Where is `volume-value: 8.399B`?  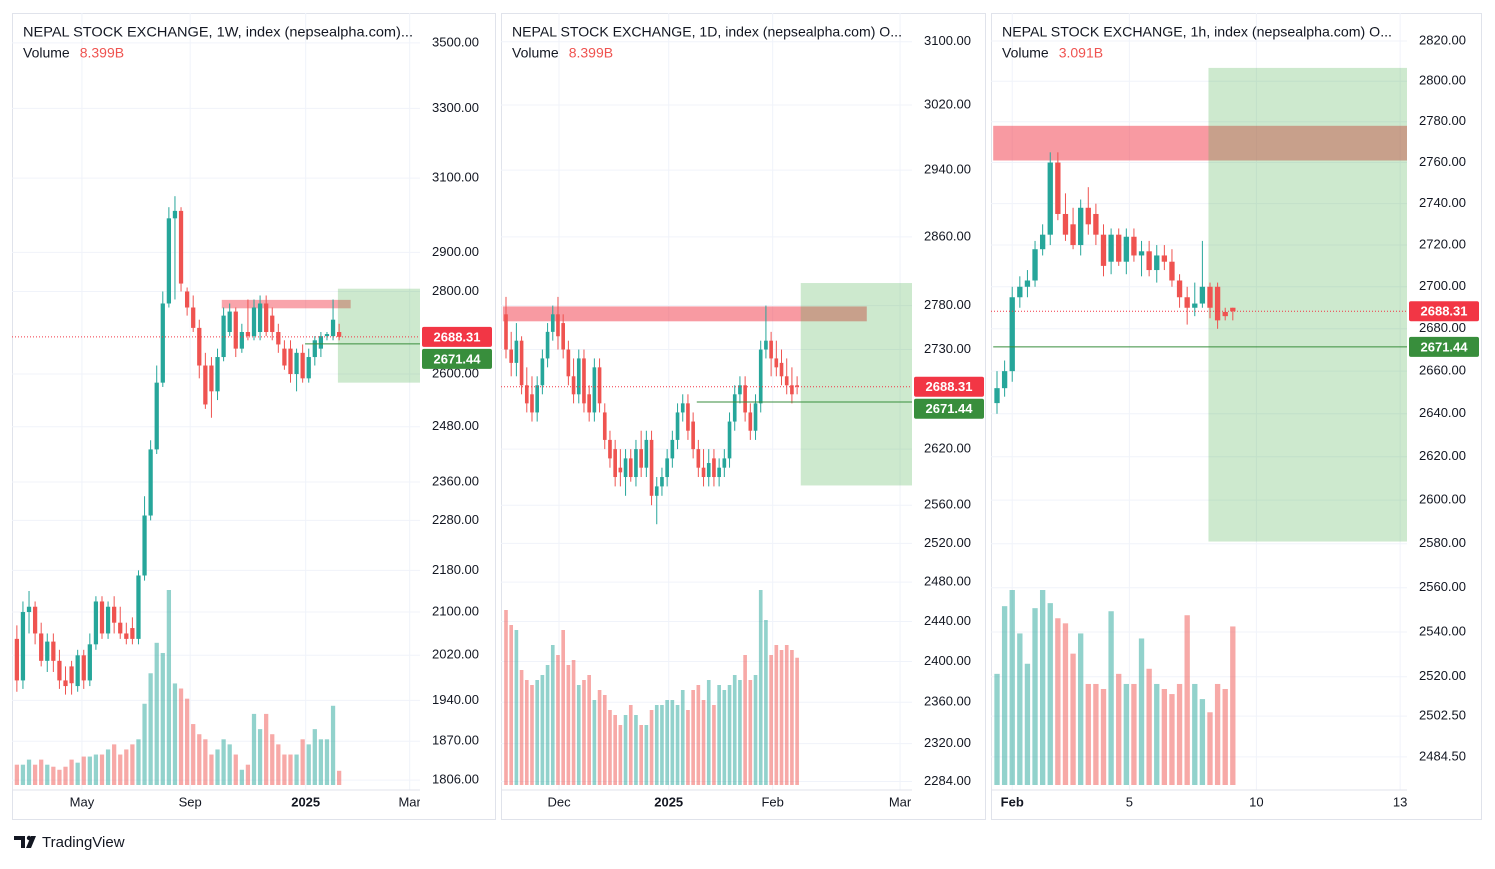 volume-value: 8.399B is located at coordinates (102, 53).